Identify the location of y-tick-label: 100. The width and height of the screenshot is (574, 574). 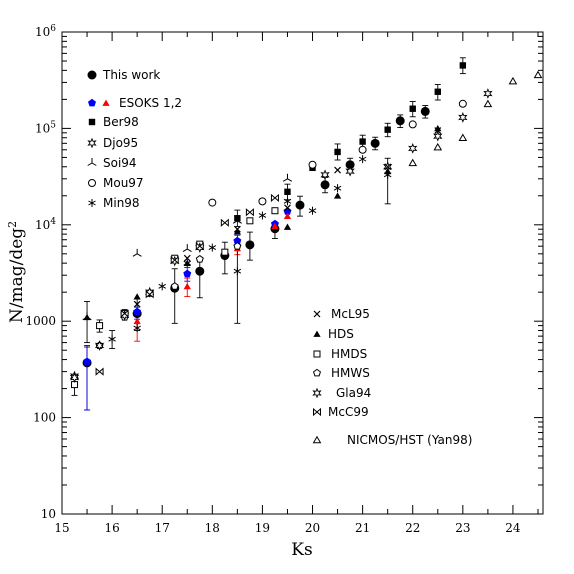
(44, 418).